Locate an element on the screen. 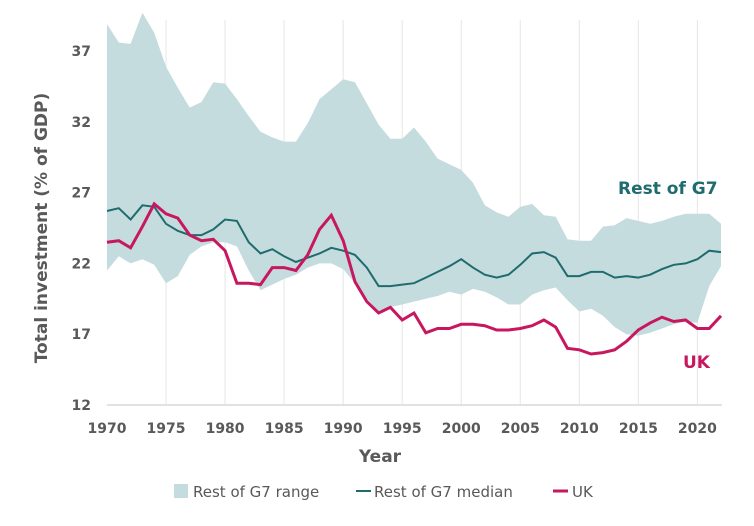 This screenshot has height=526, width=754. x-tick-label: 1995 is located at coordinates (402, 429).